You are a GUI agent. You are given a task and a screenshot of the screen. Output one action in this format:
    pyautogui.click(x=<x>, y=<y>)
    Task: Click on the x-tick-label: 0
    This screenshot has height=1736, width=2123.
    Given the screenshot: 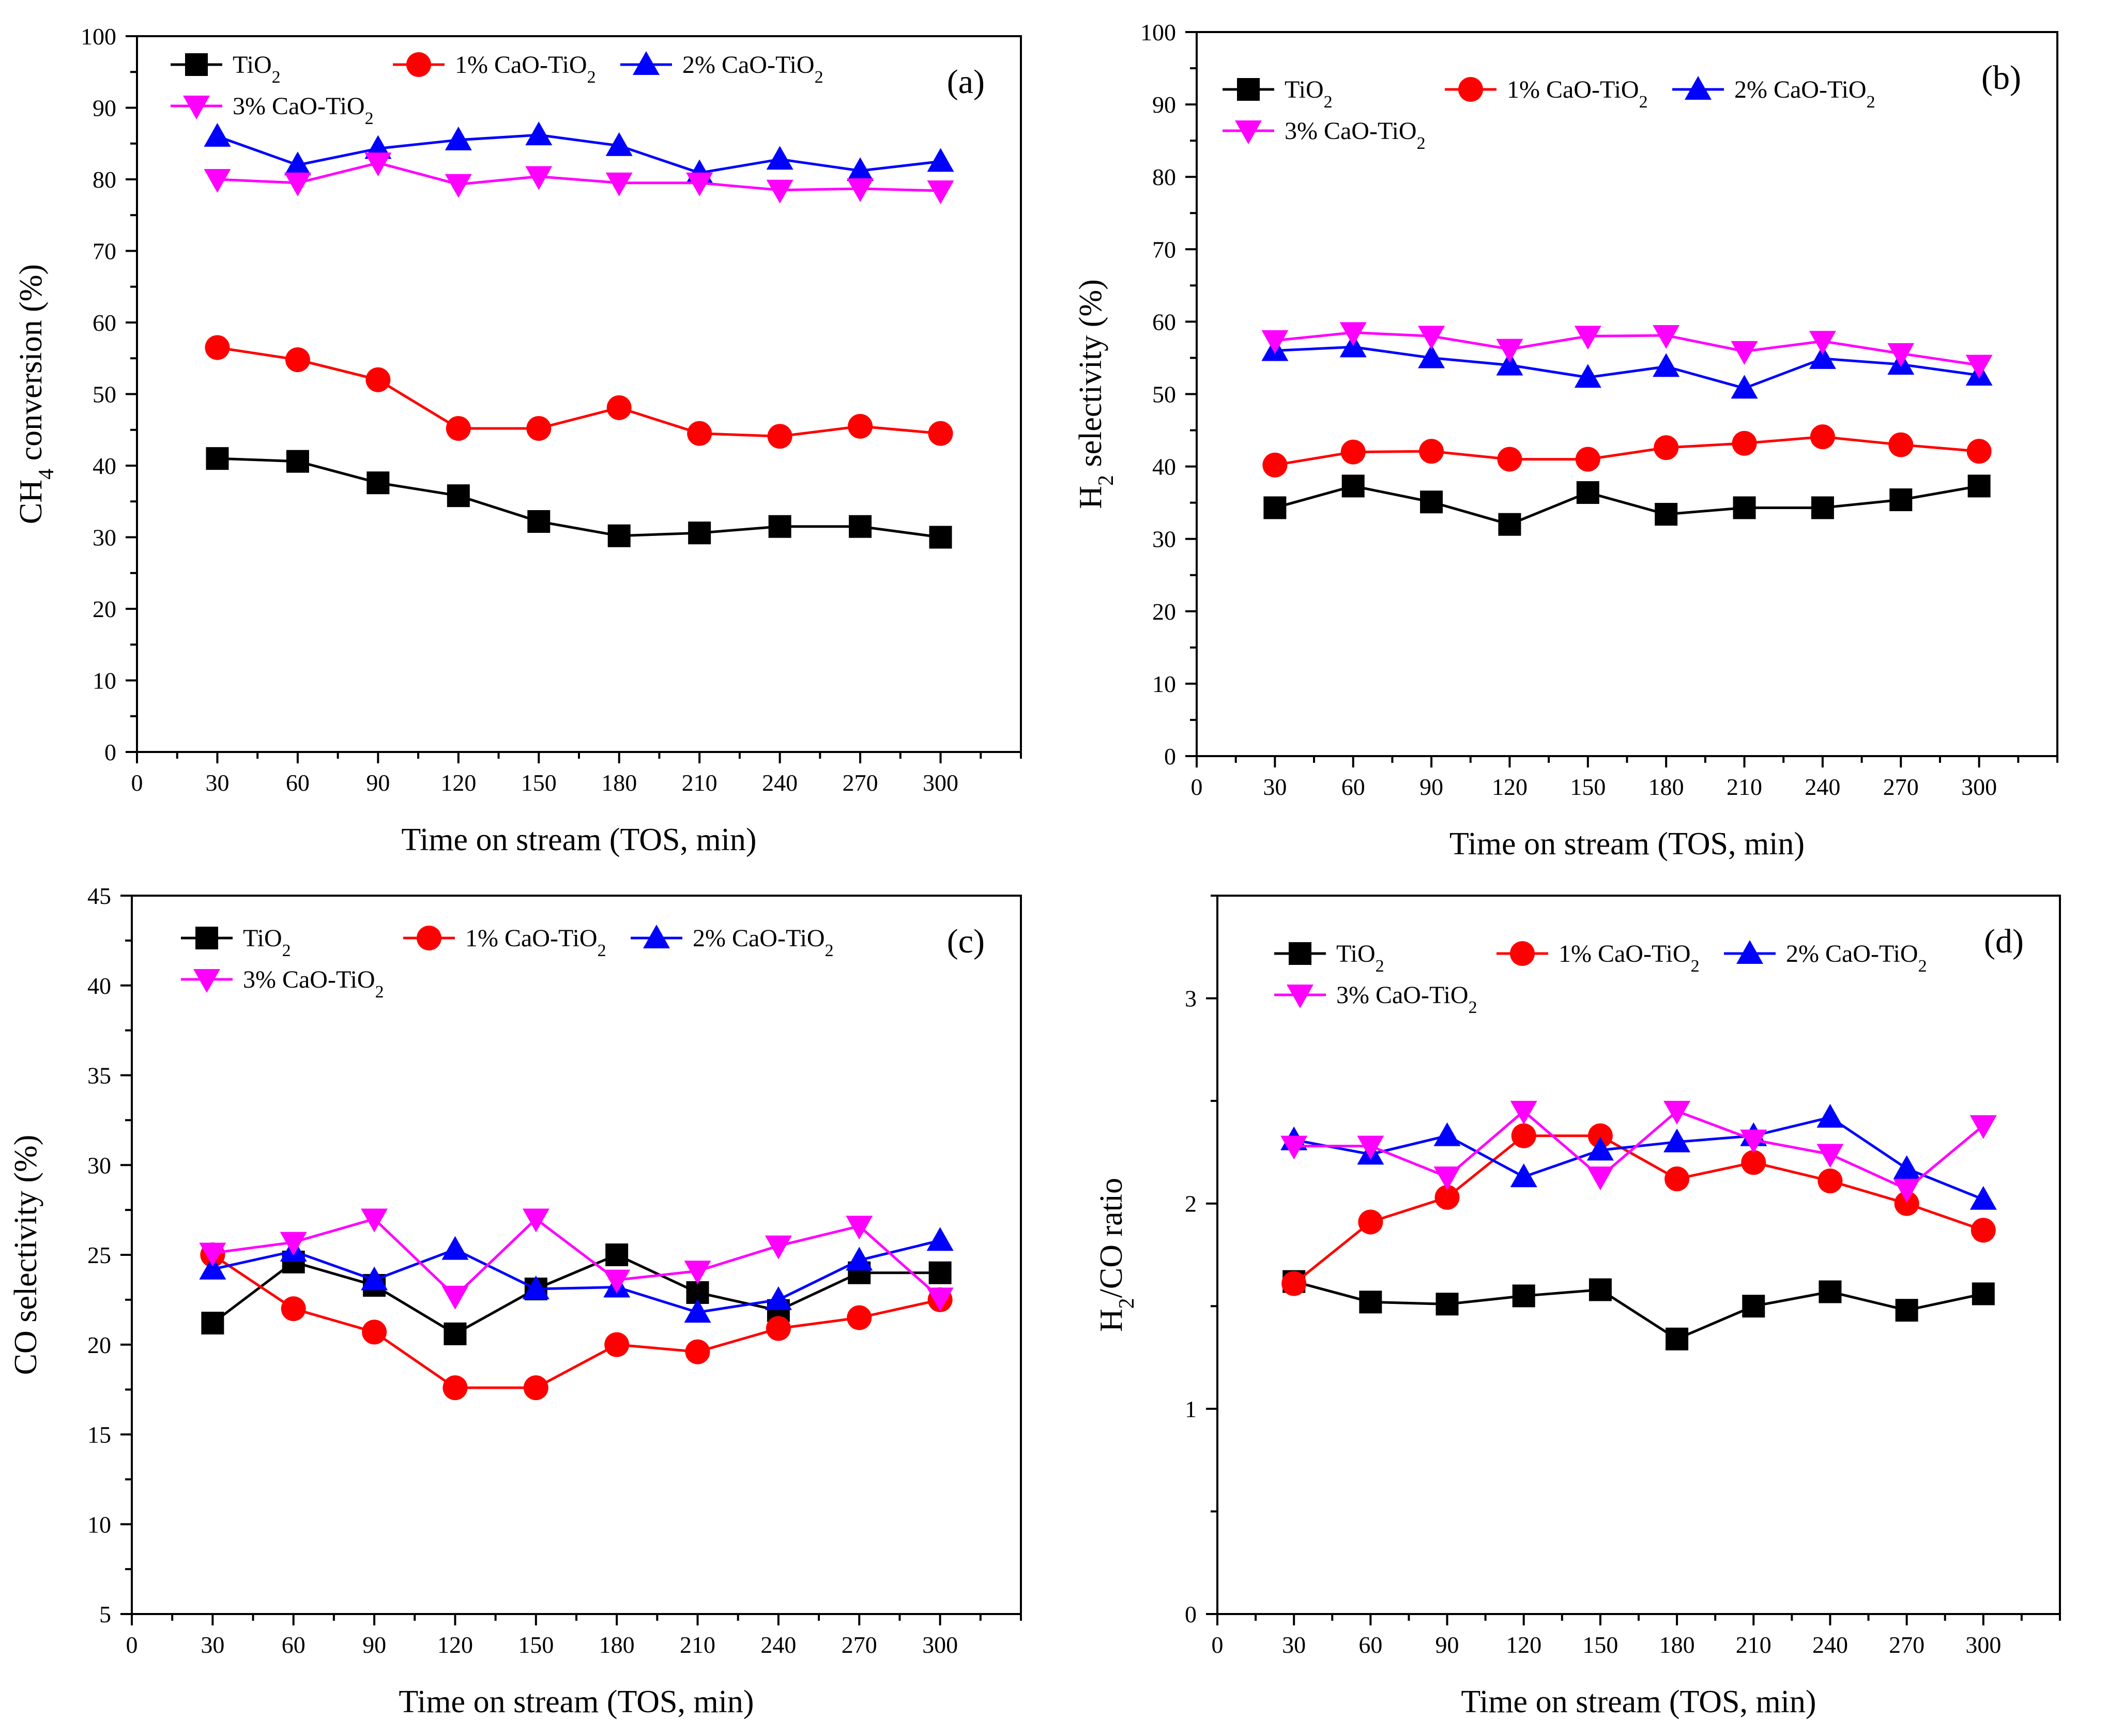 What is the action you would take?
    pyautogui.click(x=1197, y=787)
    